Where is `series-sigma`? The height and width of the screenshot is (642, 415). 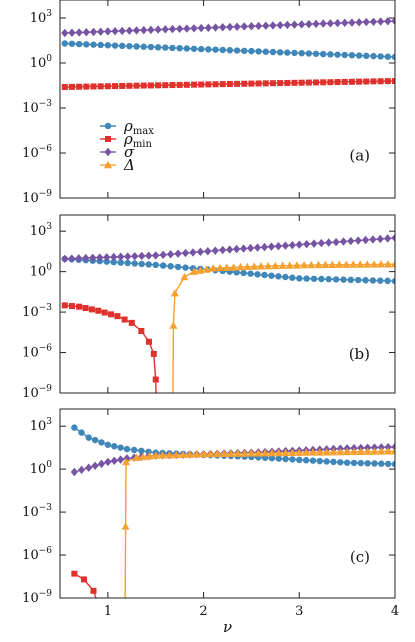
series-sigma is located at coordinates (228, 248).